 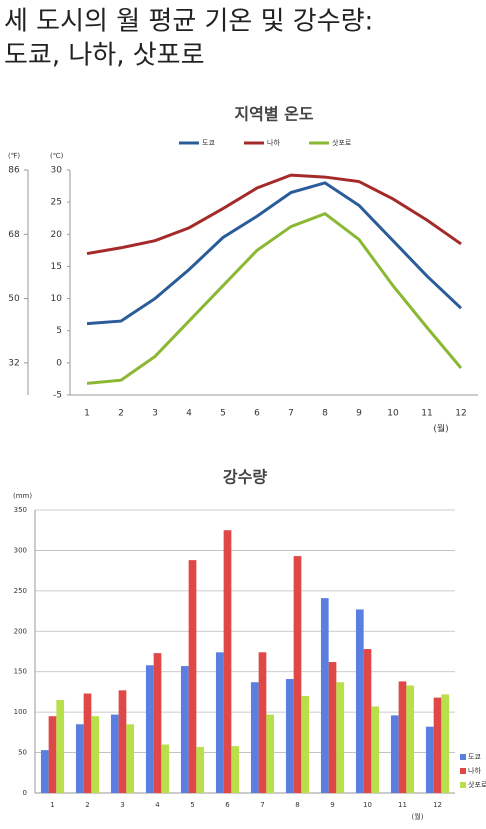 What do you see at coordinates (14, 171) in the screenshot?
I see `y2-tick-label: 86` at bounding box center [14, 171].